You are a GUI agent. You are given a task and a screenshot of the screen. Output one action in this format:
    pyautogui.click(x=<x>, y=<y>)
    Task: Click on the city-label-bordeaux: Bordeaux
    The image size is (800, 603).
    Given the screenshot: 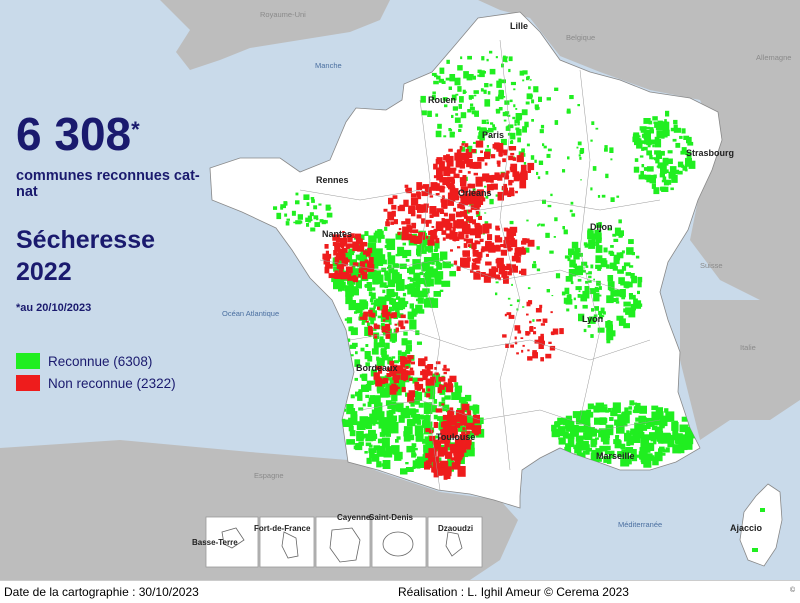 What is the action you would take?
    pyautogui.click(x=377, y=368)
    